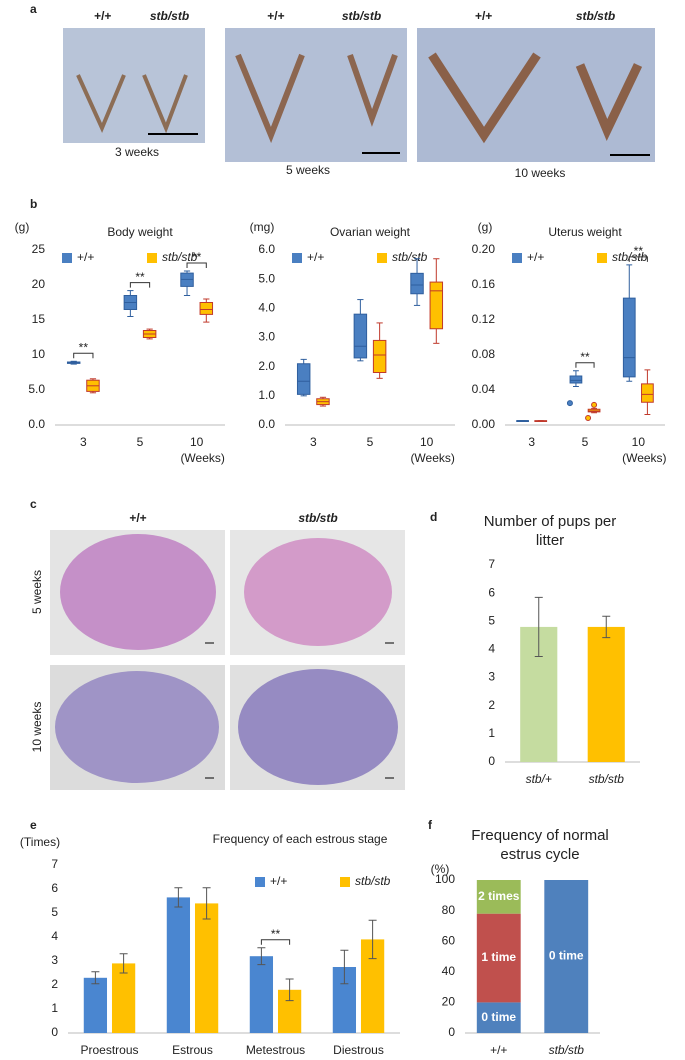  I want to click on y-tick-label: 60, so click(449, 940).